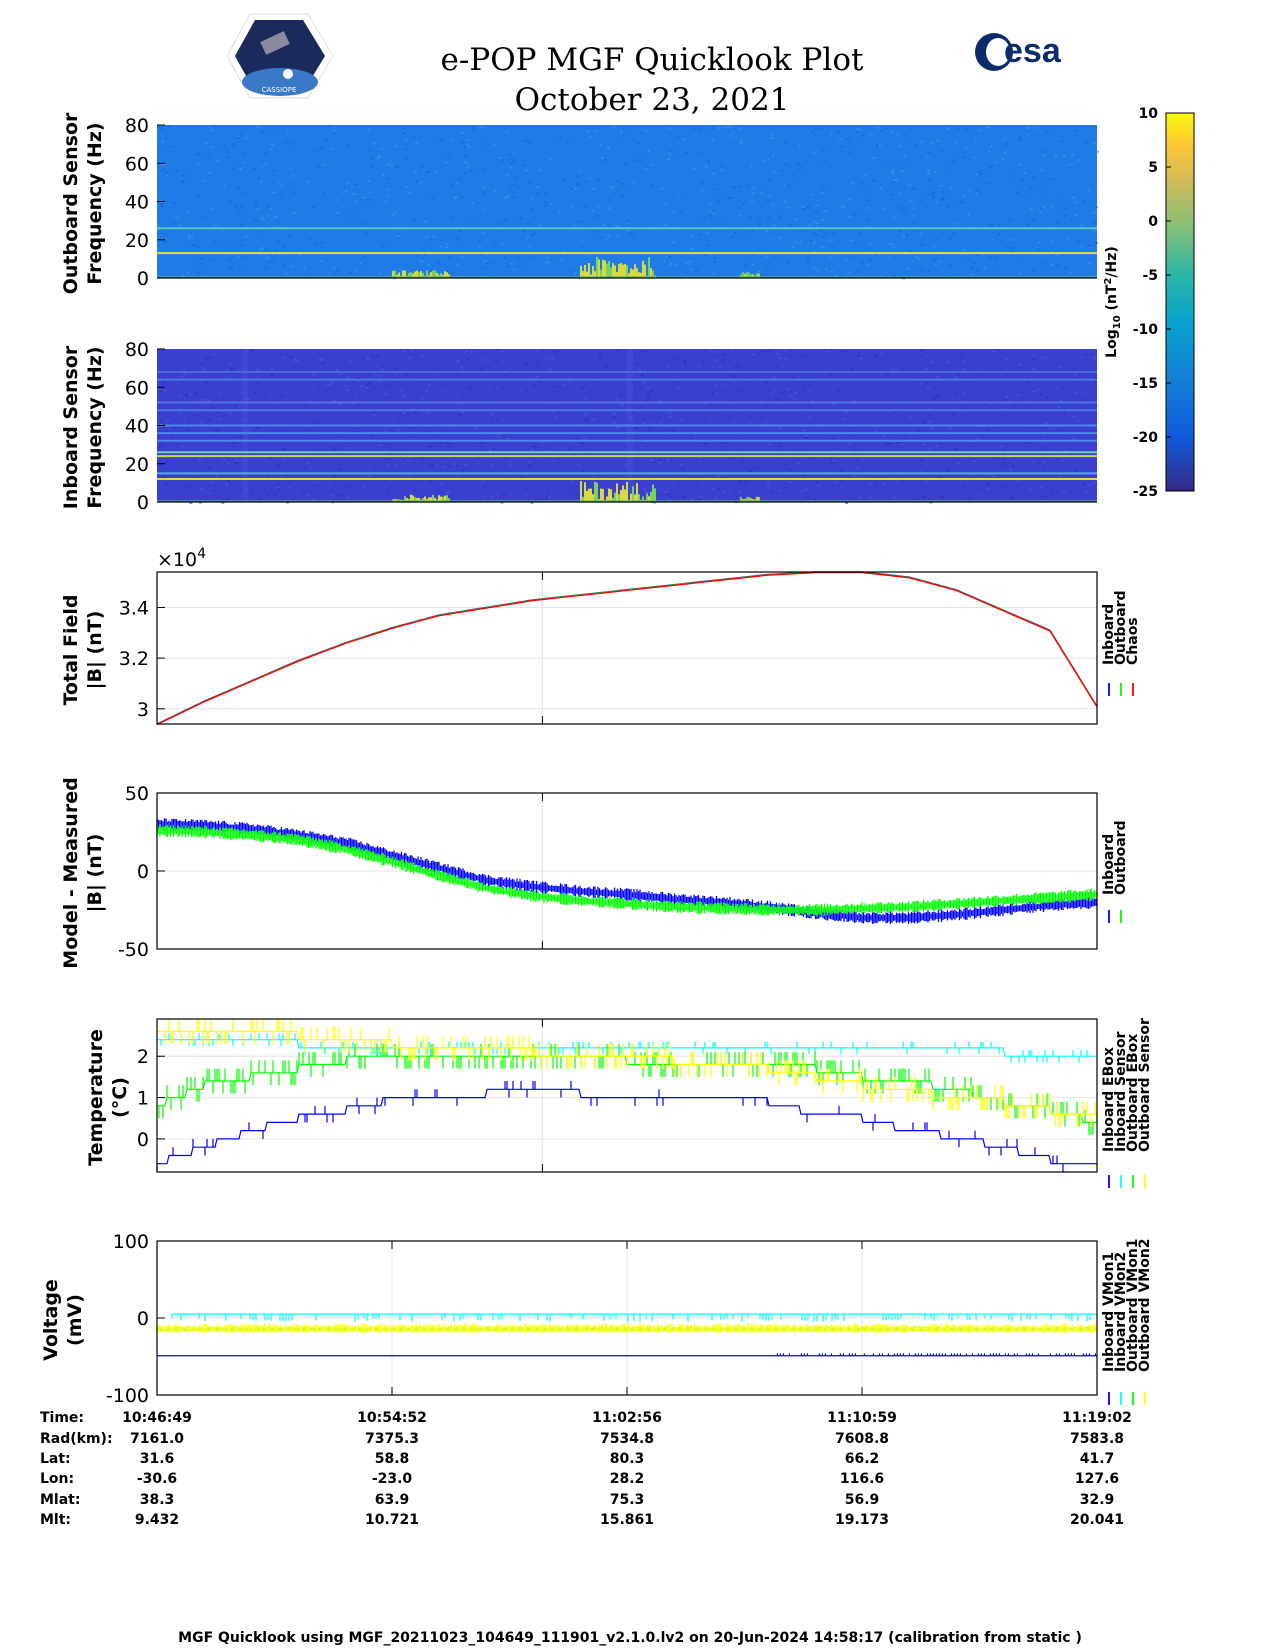 The image size is (1275, 1650). What do you see at coordinates (392, 1500) in the screenshot?
I see `orbit-cell: 63.9` at bounding box center [392, 1500].